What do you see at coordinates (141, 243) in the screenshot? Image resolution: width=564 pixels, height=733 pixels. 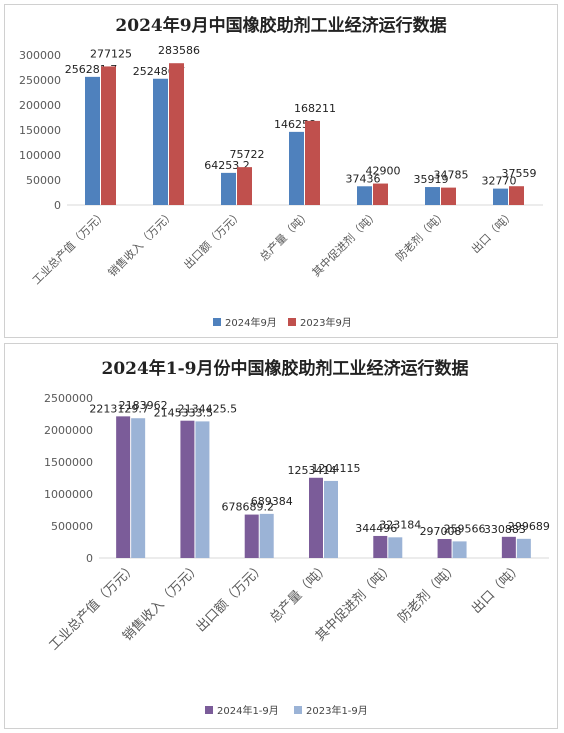 I see `x-category-label: 销售收入（万元）` at bounding box center [141, 243].